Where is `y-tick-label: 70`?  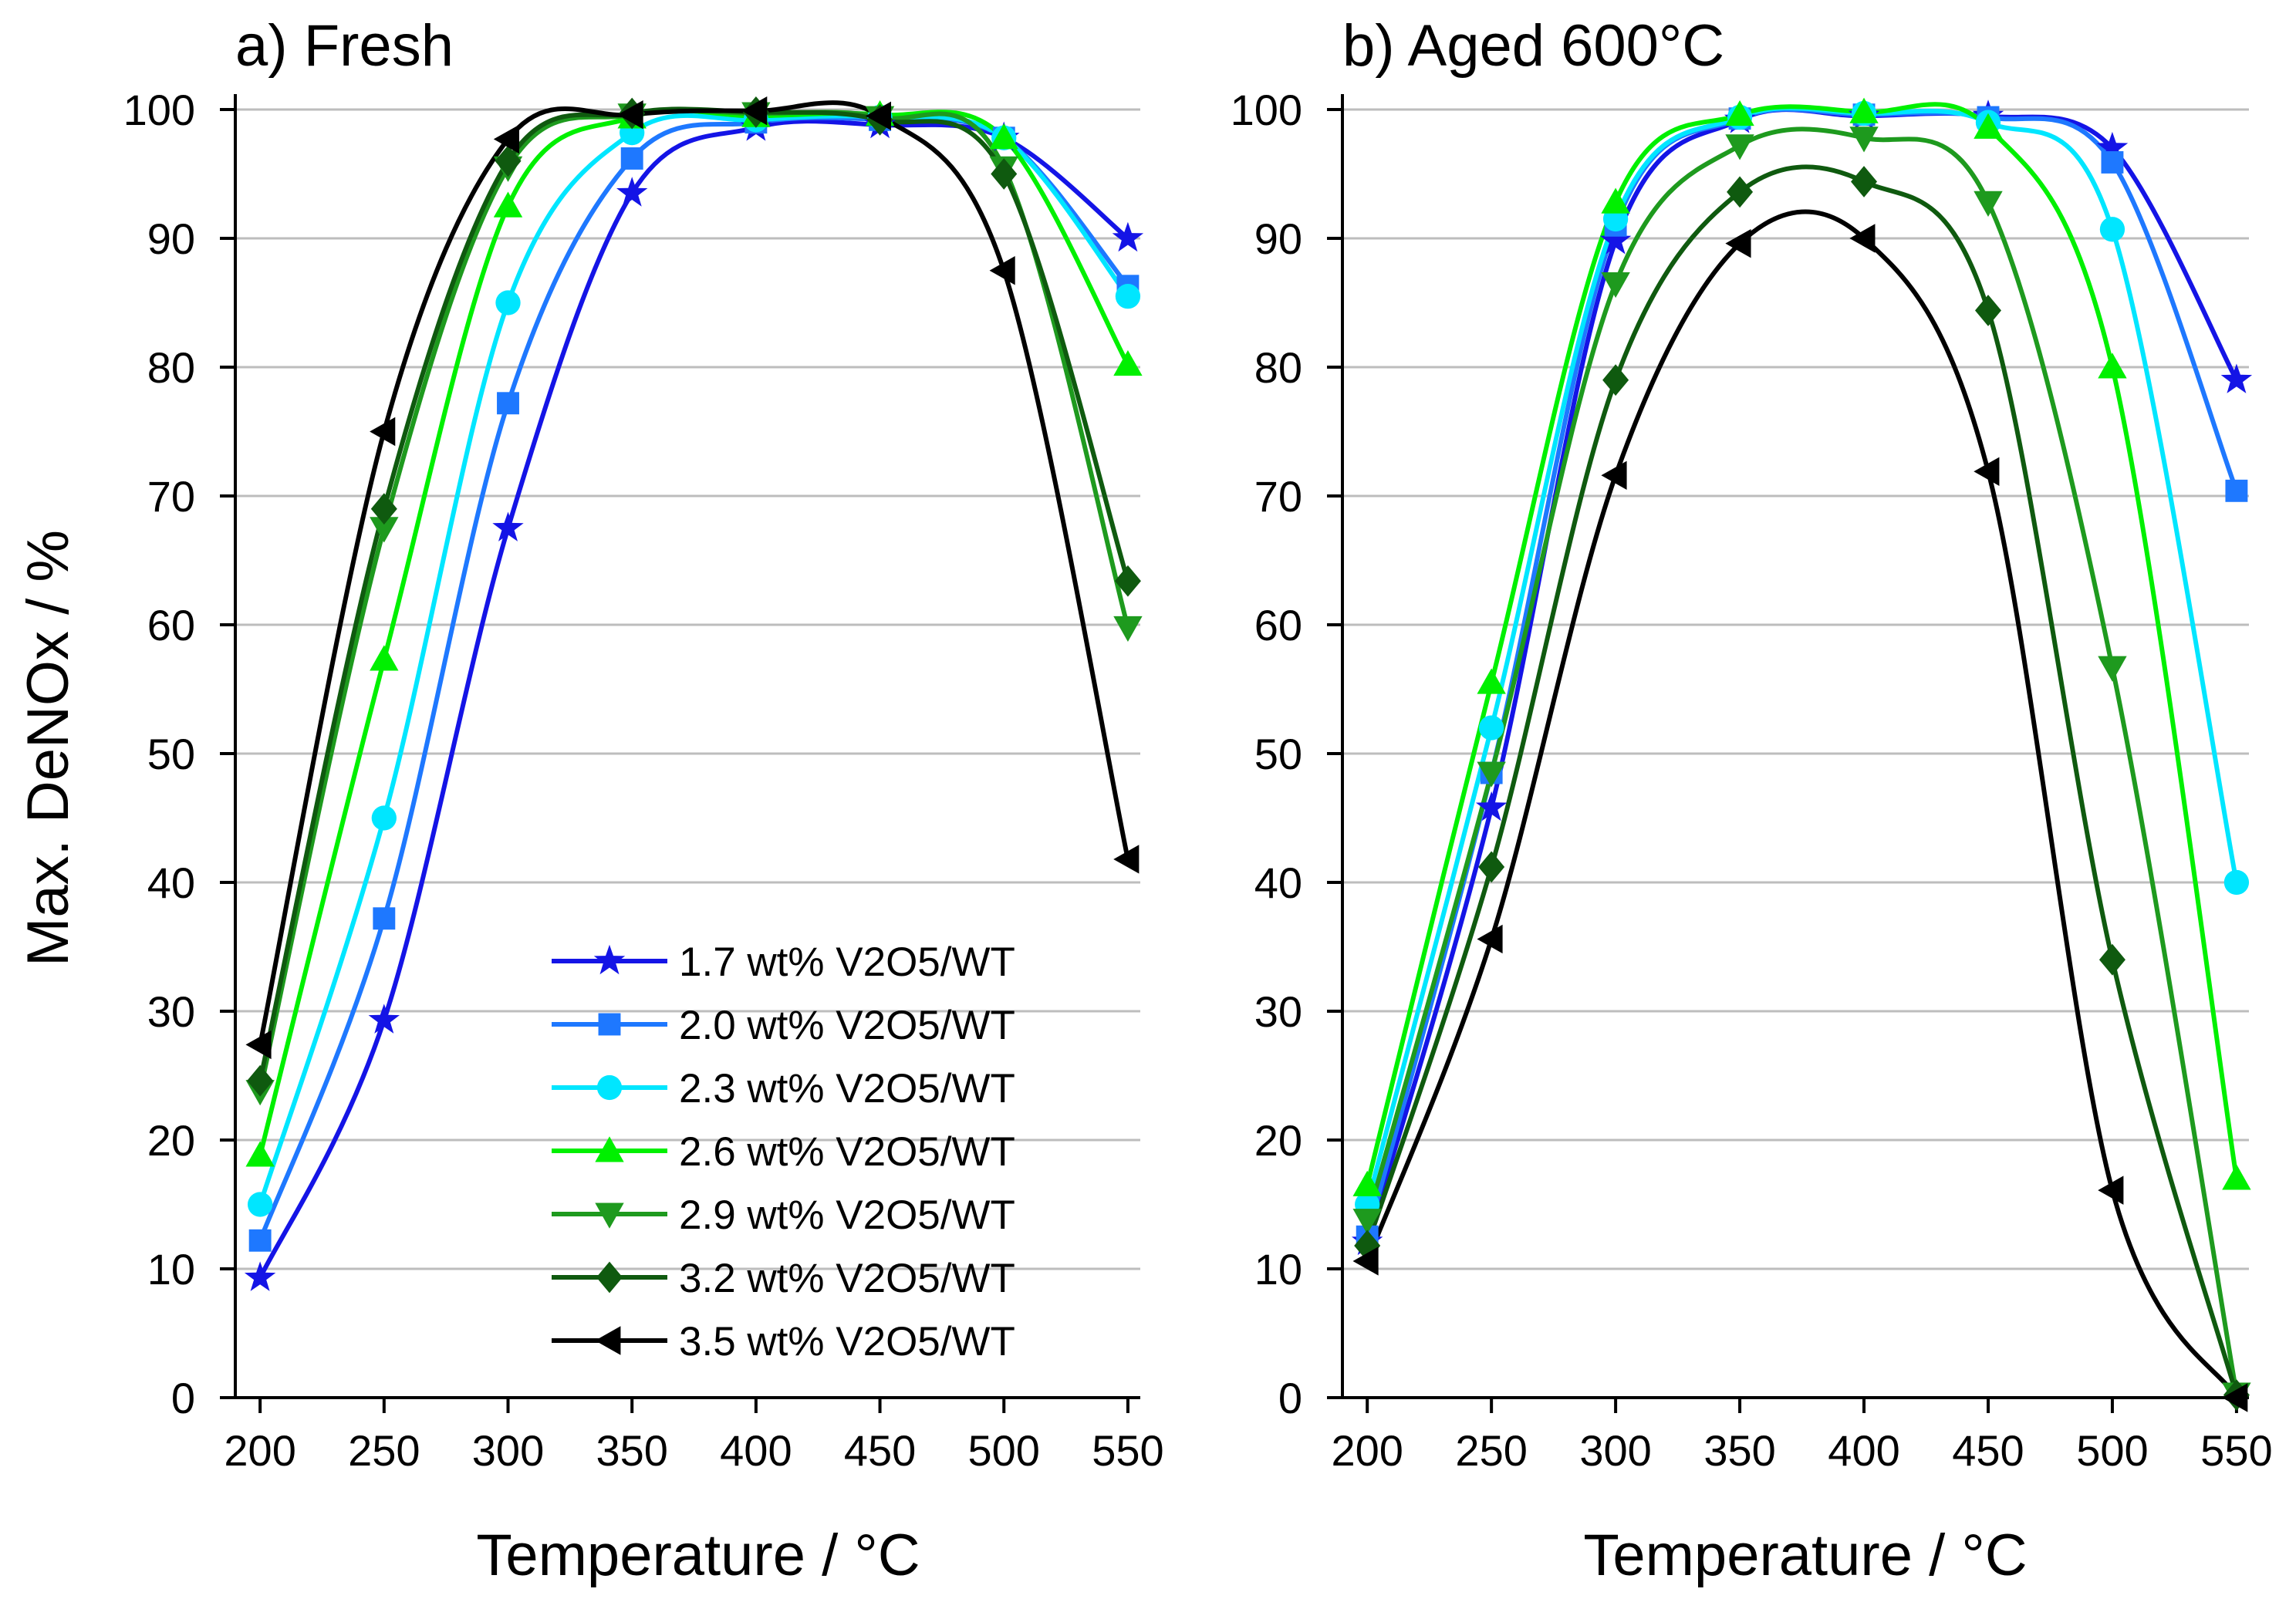
y-tick-label: 70 is located at coordinates (171, 496).